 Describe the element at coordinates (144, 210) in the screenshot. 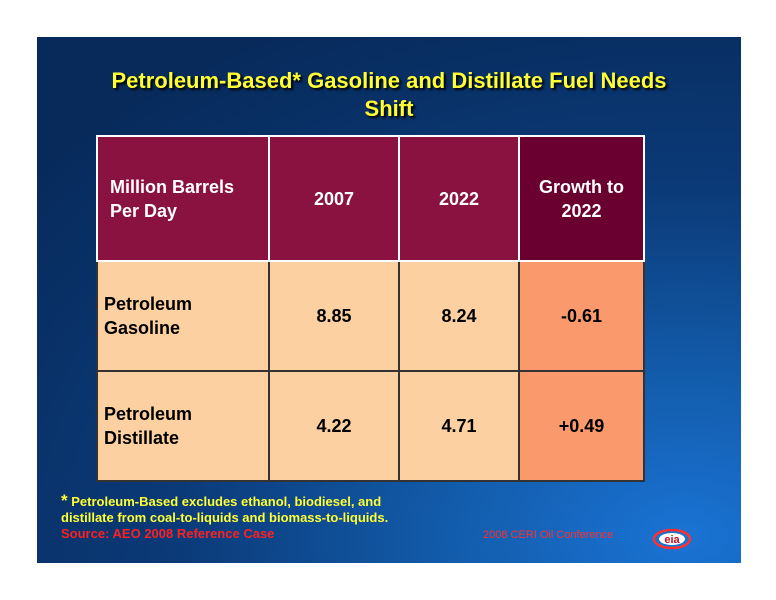

I see `header-units-line-2: Per Day` at that location.